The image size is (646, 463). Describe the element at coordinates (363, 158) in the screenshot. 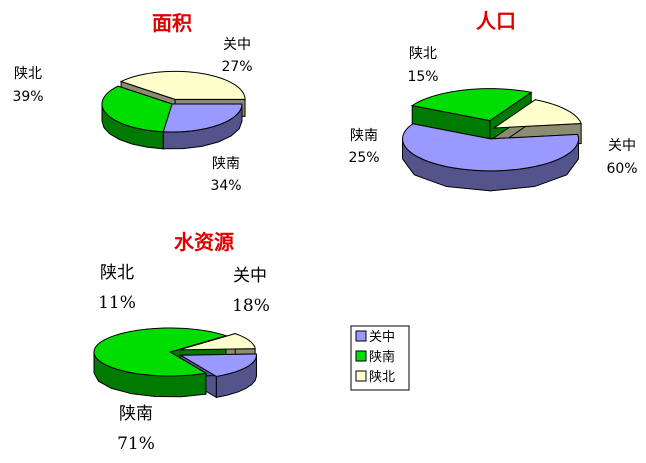

I see `chart-population-value-shannan: 25%` at that location.